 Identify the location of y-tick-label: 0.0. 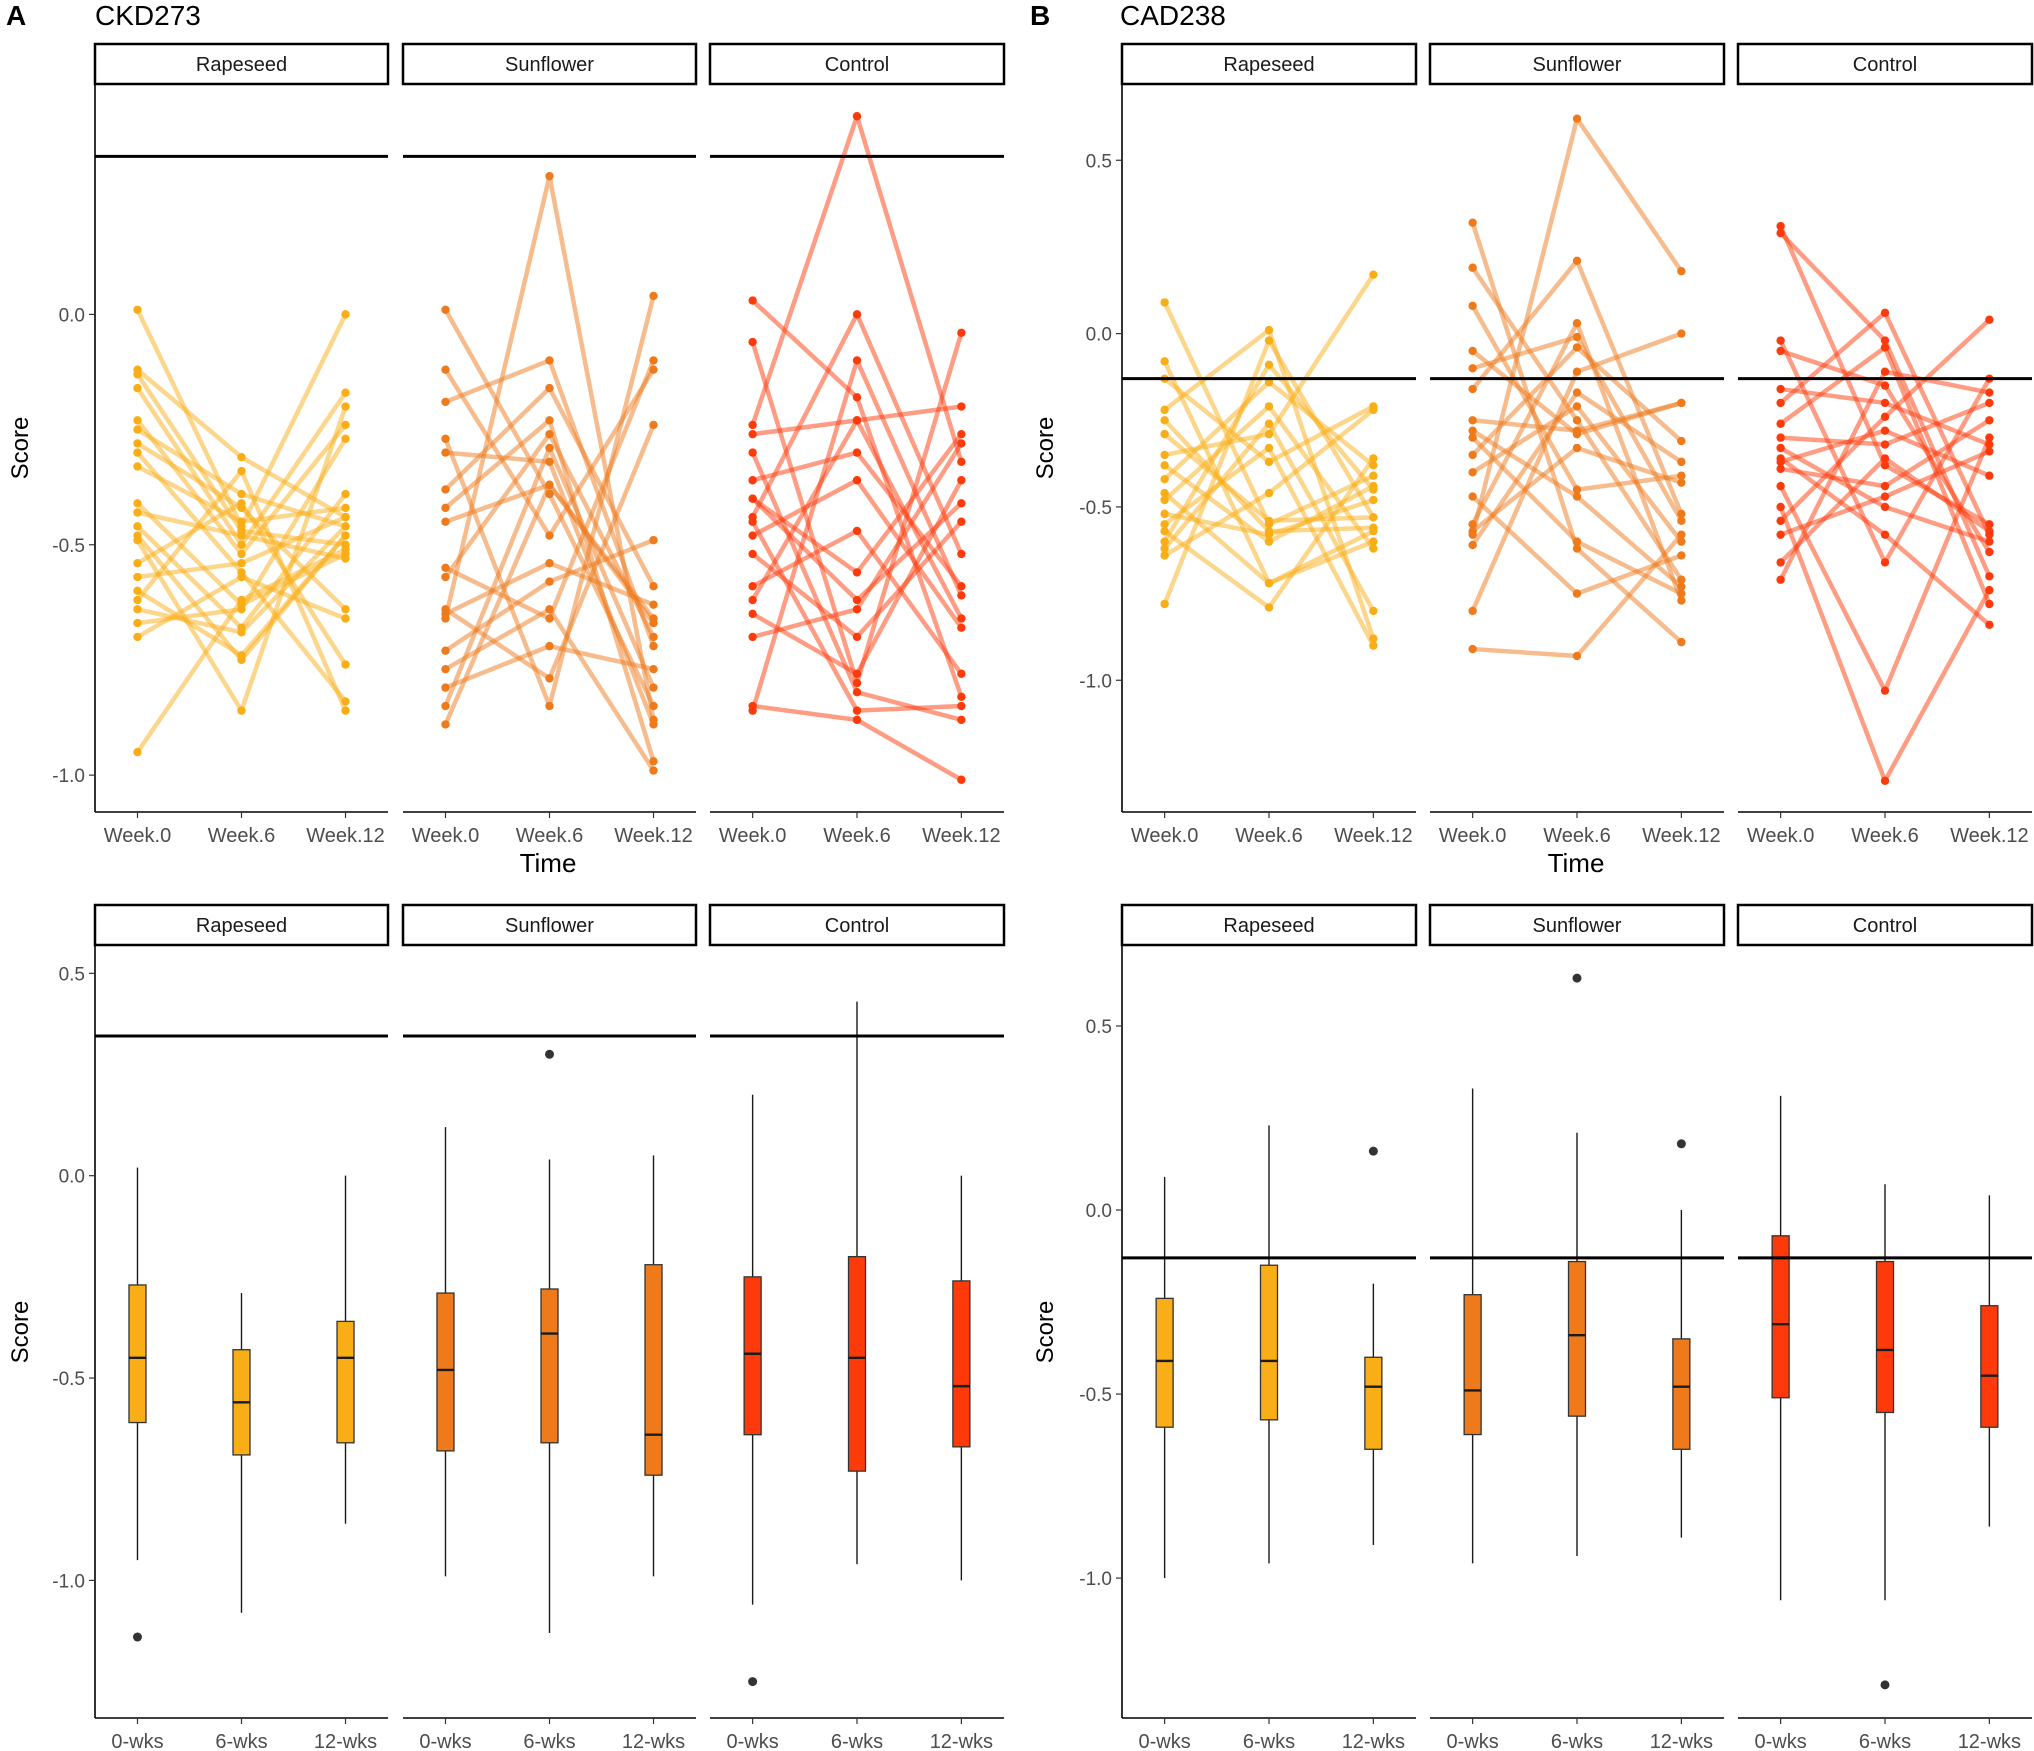
(1099, 335).